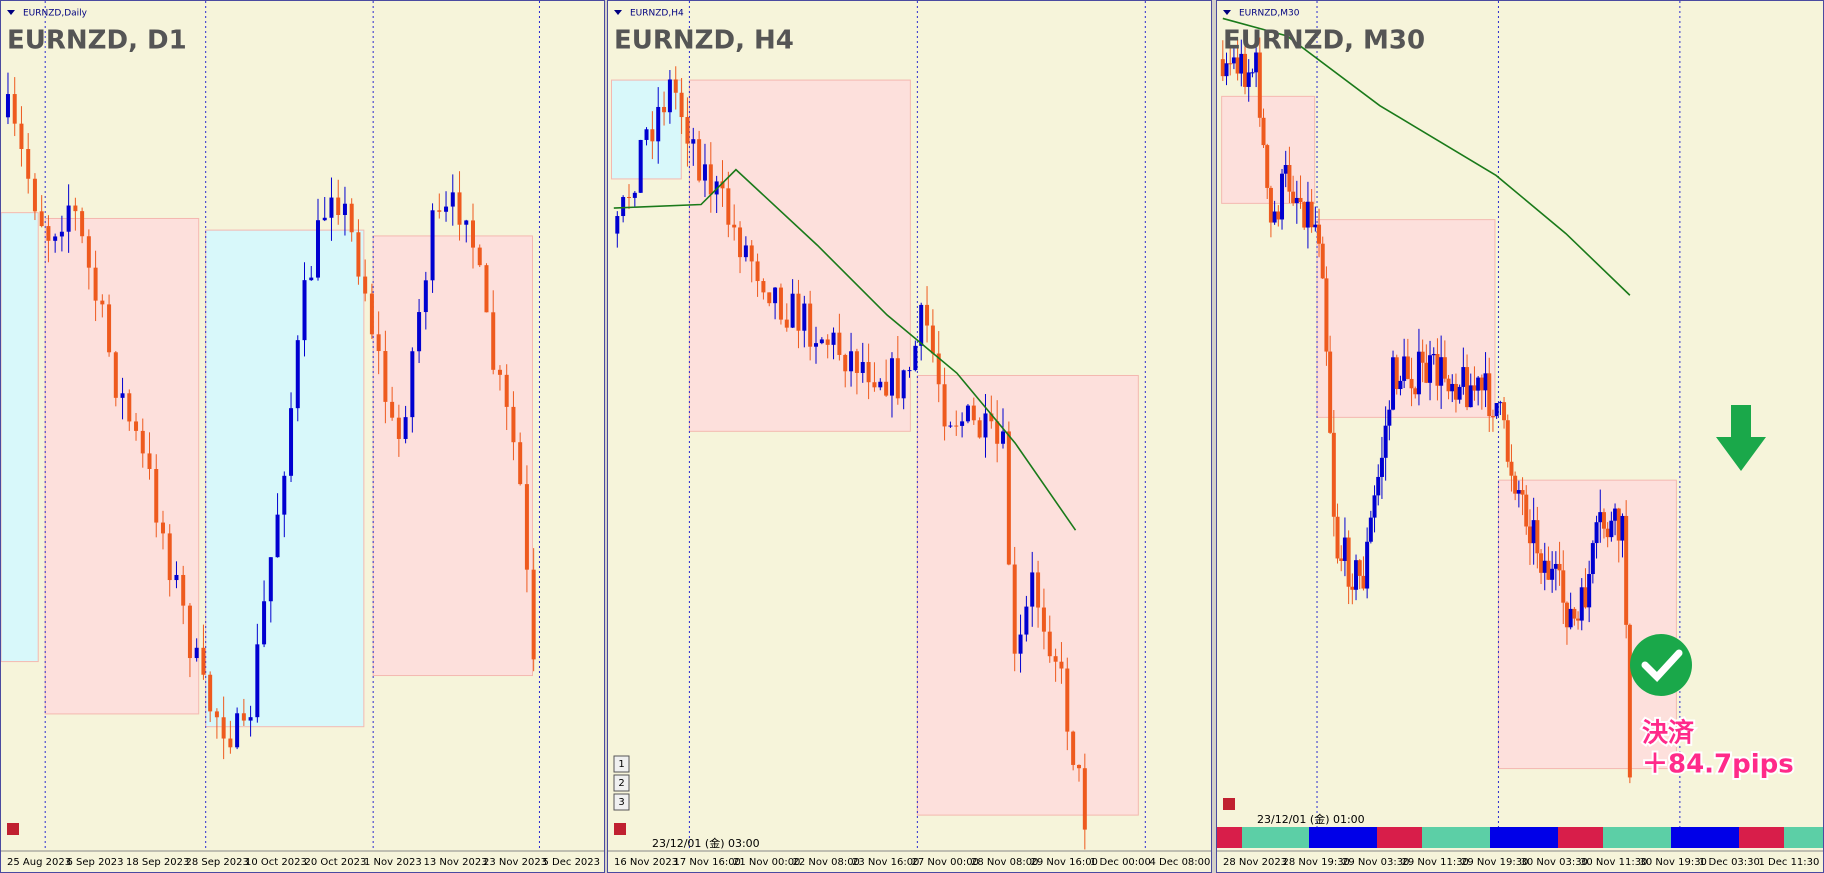  What do you see at coordinates (1120, 862) in the screenshot?
I see `date-label: 1 Dec 00:00` at bounding box center [1120, 862].